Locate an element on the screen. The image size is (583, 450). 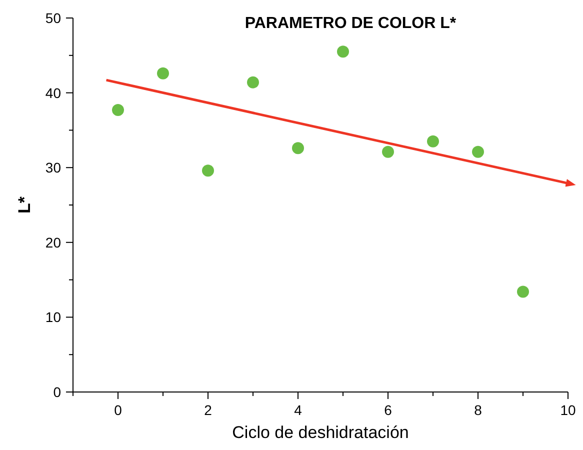
chart-title: PARAMETRO DE COLOR L* is located at coordinates (350, 23).